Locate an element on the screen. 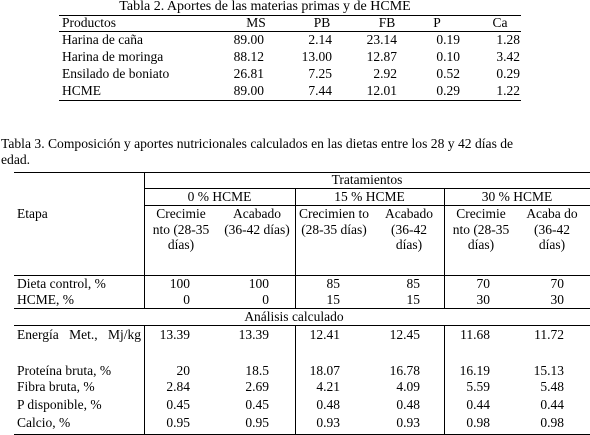 Image resolution: width=590 pixels, height=435 pixels. table3-cell: 11.72 is located at coordinates (549, 334).